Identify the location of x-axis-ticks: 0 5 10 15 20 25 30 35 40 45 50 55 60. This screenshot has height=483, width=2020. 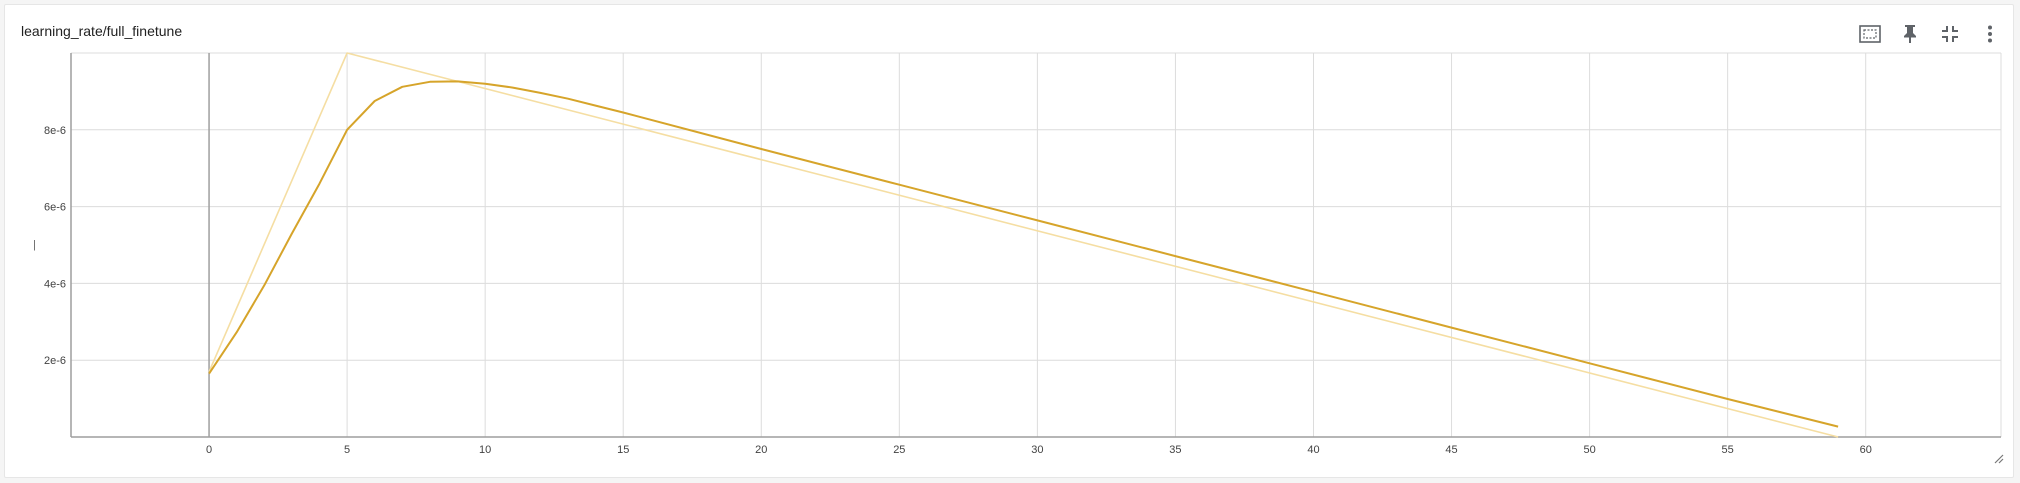
(1039, 450).